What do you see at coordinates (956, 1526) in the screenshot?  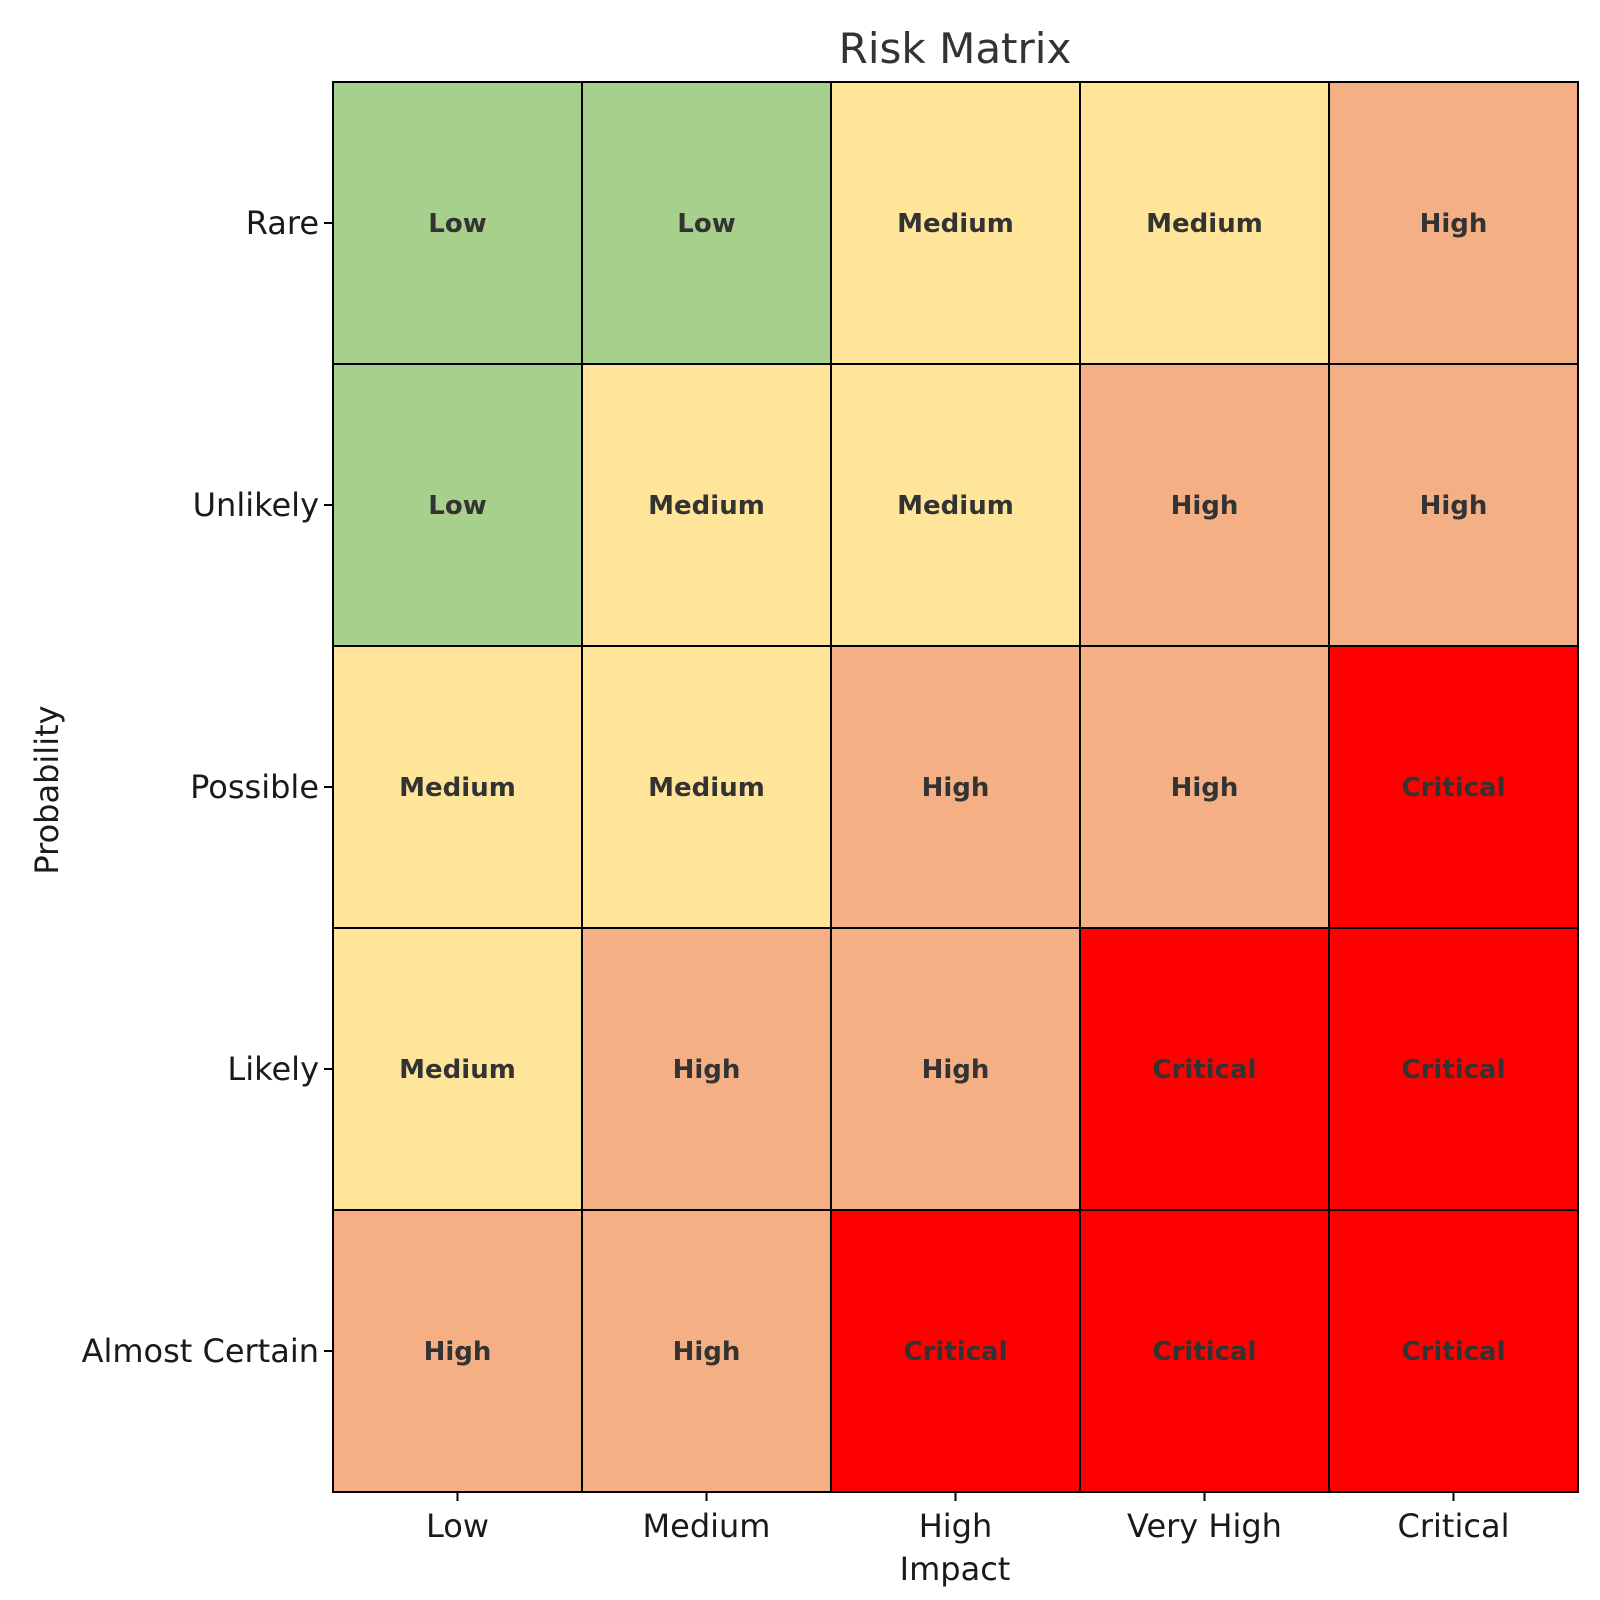 I see `x-tick-label: High` at bounding box center [956, 1526].